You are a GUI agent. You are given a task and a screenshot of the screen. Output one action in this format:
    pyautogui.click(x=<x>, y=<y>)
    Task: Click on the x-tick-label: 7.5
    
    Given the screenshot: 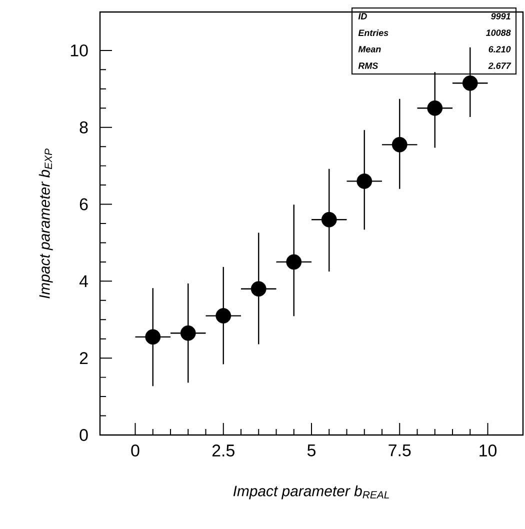 What is the action you would take?
    pyautogui.click(x=399, y=450)
    